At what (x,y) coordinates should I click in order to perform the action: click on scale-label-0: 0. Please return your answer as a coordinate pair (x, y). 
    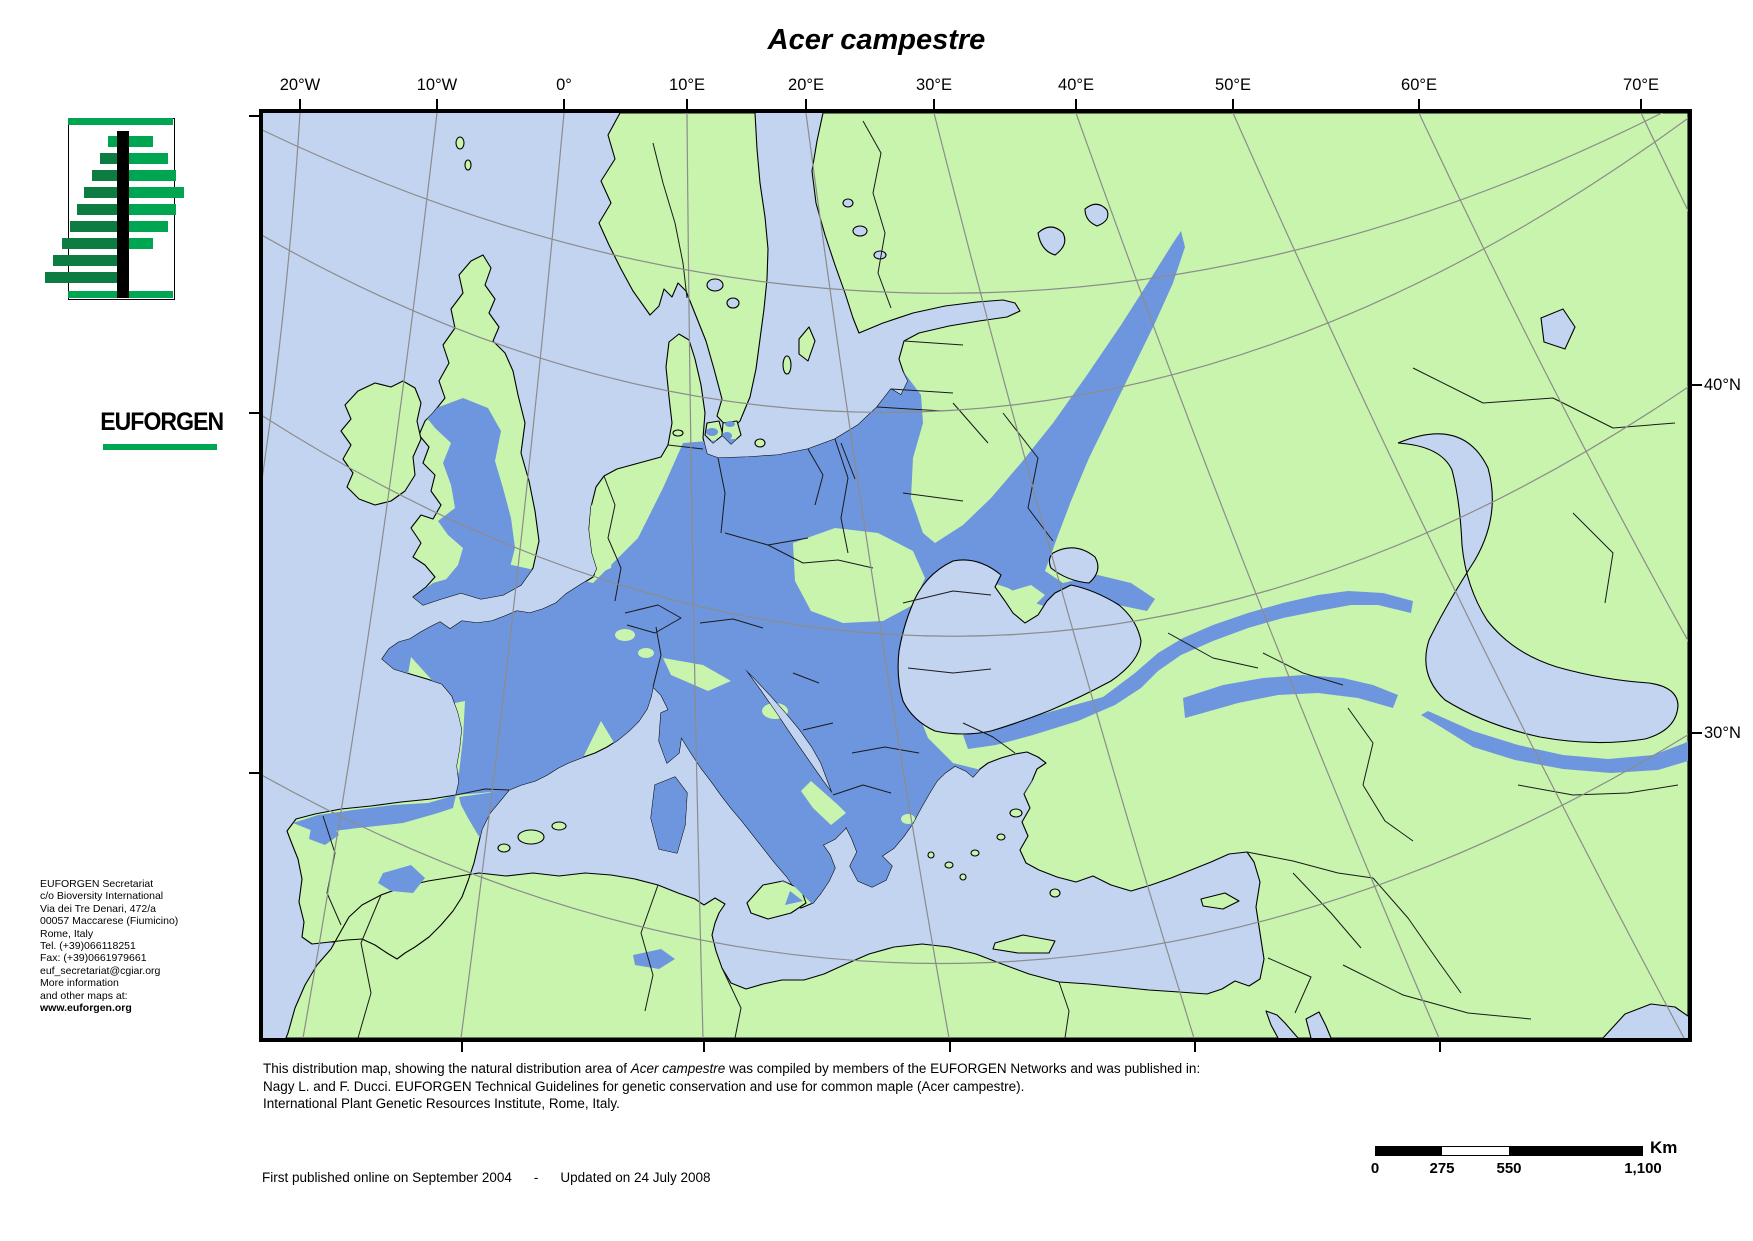
    Looking at the image, I should click on (1375, 1168).